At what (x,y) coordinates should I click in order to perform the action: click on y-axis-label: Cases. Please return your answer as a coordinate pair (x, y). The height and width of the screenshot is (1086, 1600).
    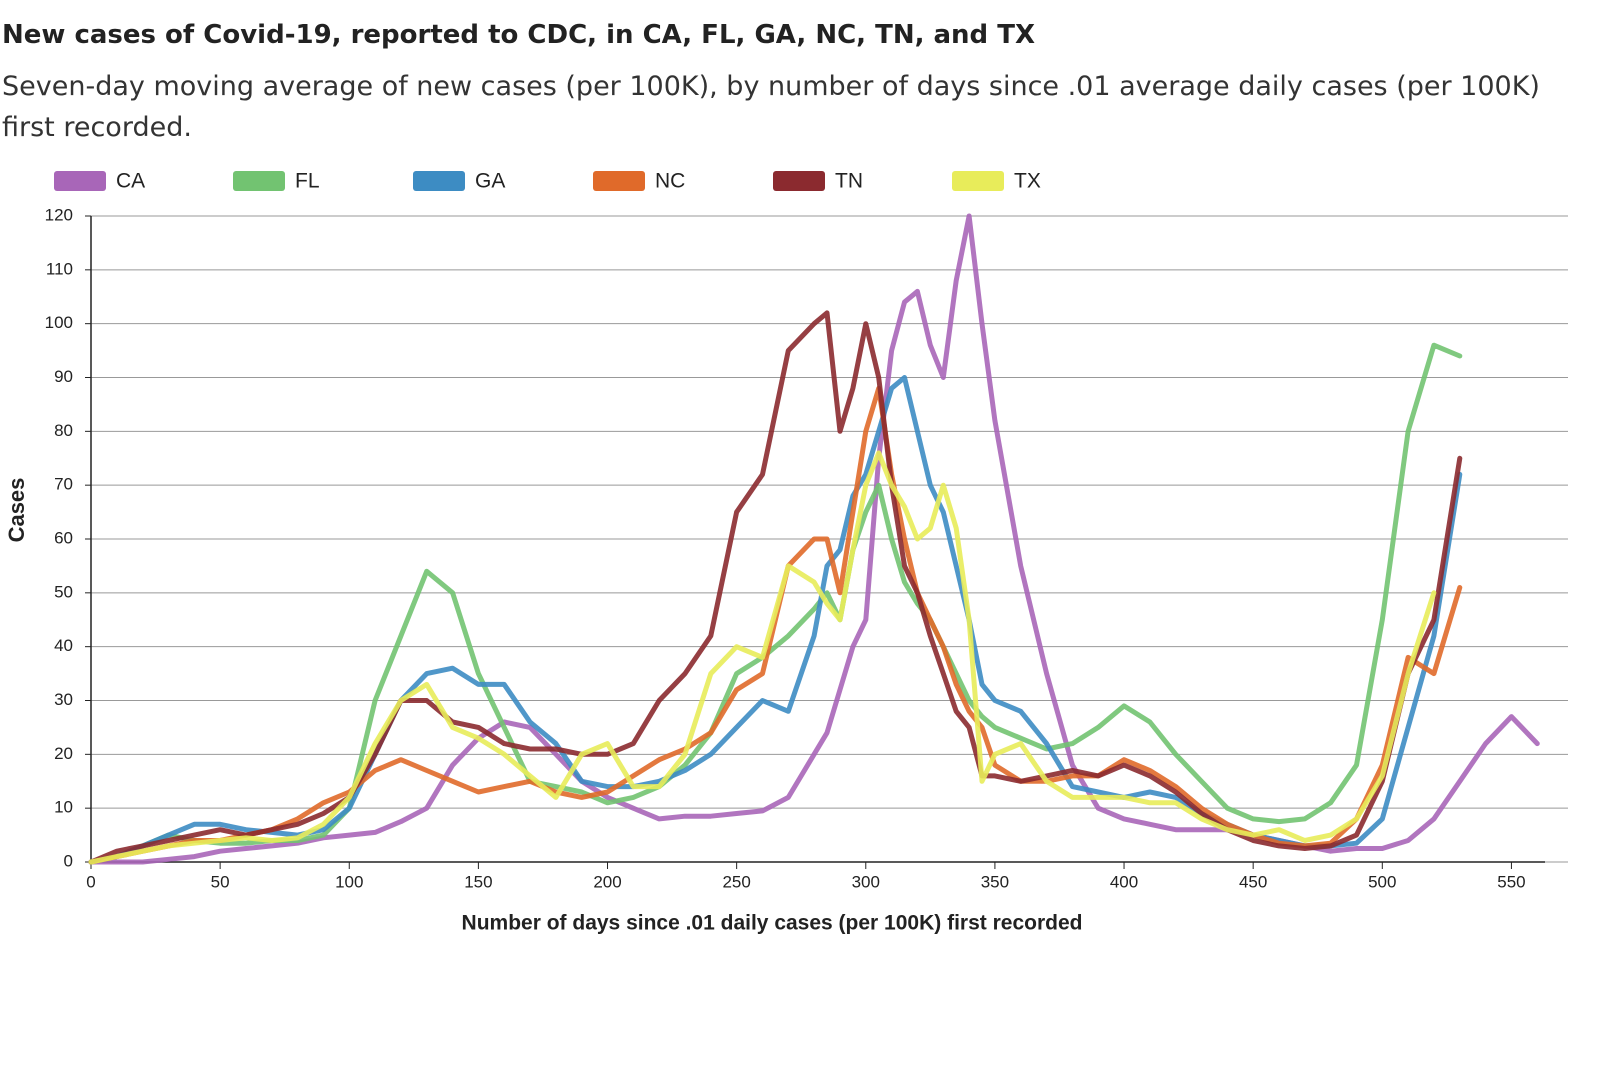
    Looking at the image, I should click on (16, 510).